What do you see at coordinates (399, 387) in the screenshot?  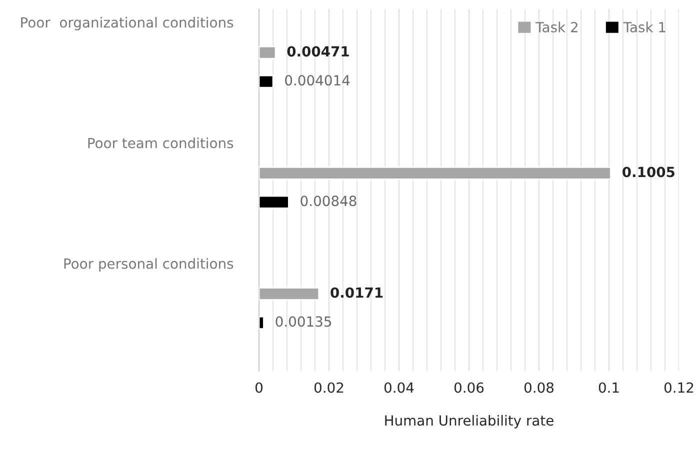 I see `x-tick-label: 0.04` at bounding box center [399, 387].